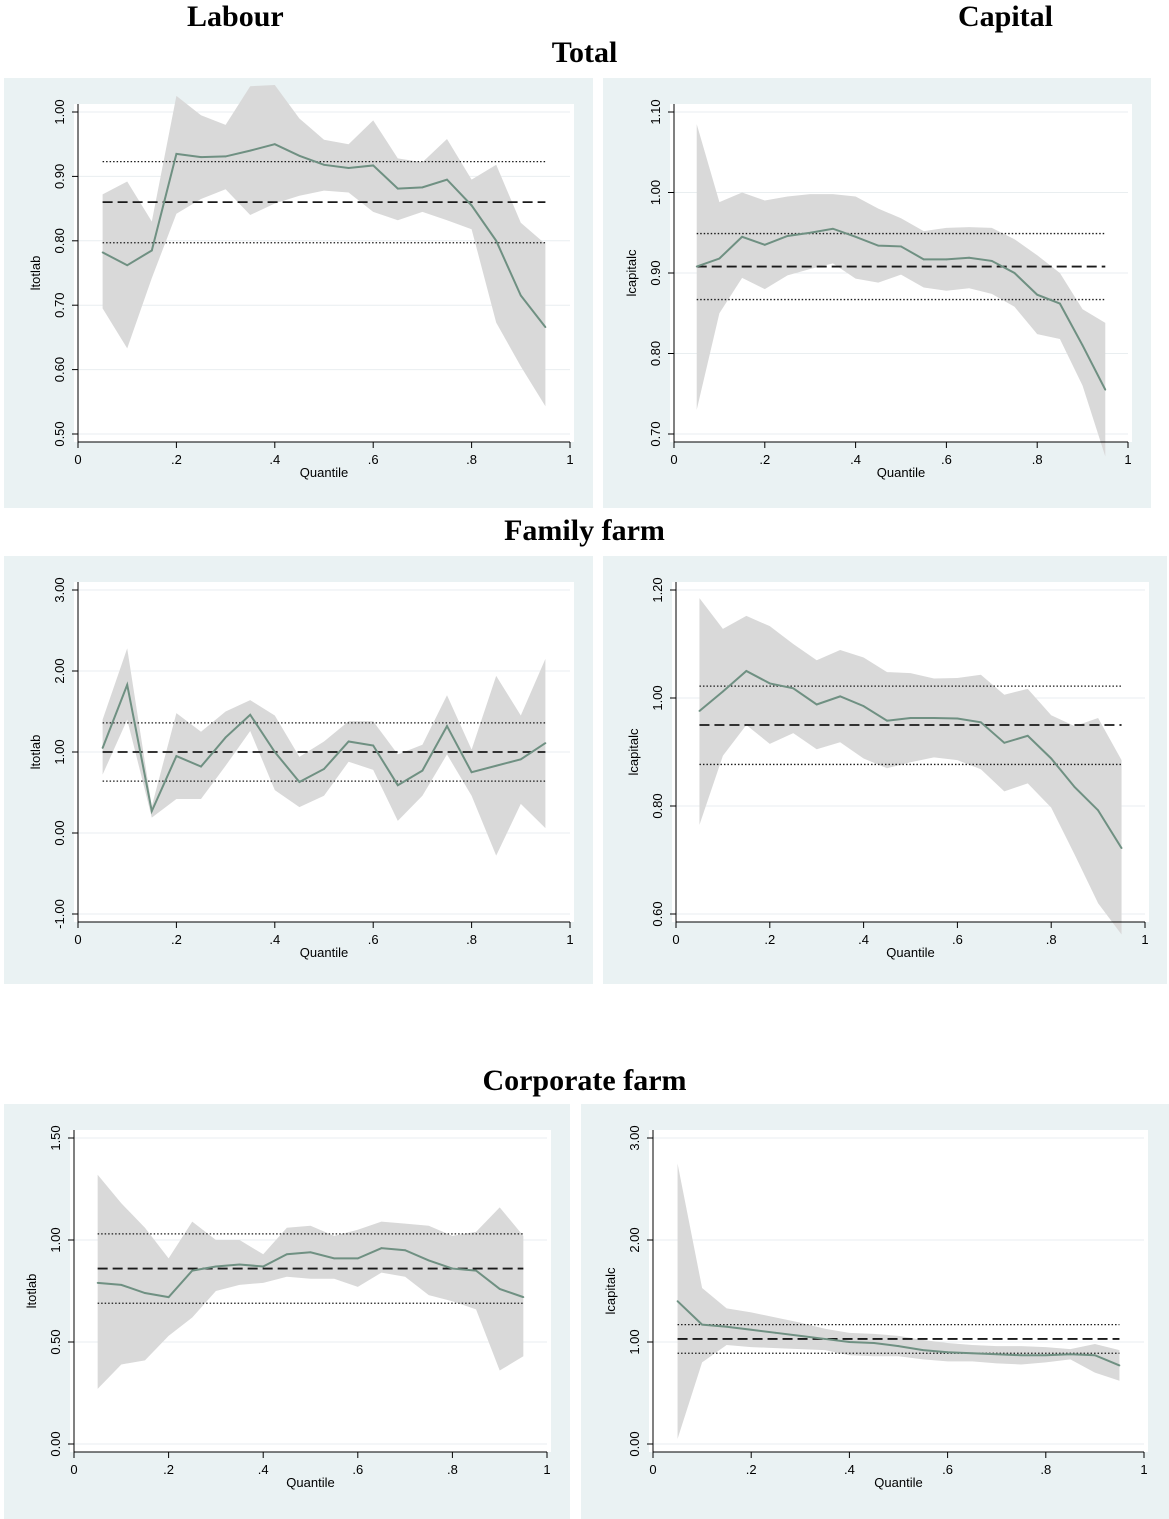 The height and width of the screenshot is (1519, 1169). Describe the element at coordinates (655, 433) in the screenshot. I see `y-tick-label: 0.70` at that location.